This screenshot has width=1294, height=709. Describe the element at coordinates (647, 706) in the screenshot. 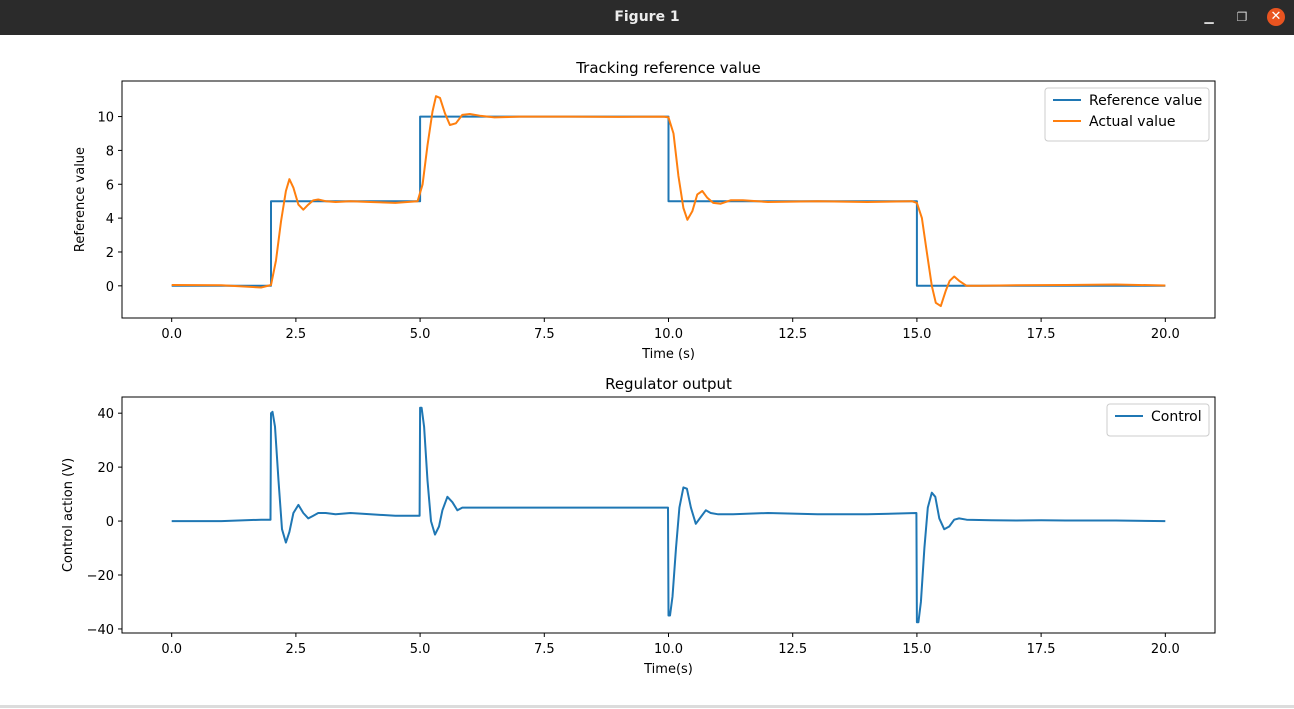

I see `window-bottom-strip` at that location.